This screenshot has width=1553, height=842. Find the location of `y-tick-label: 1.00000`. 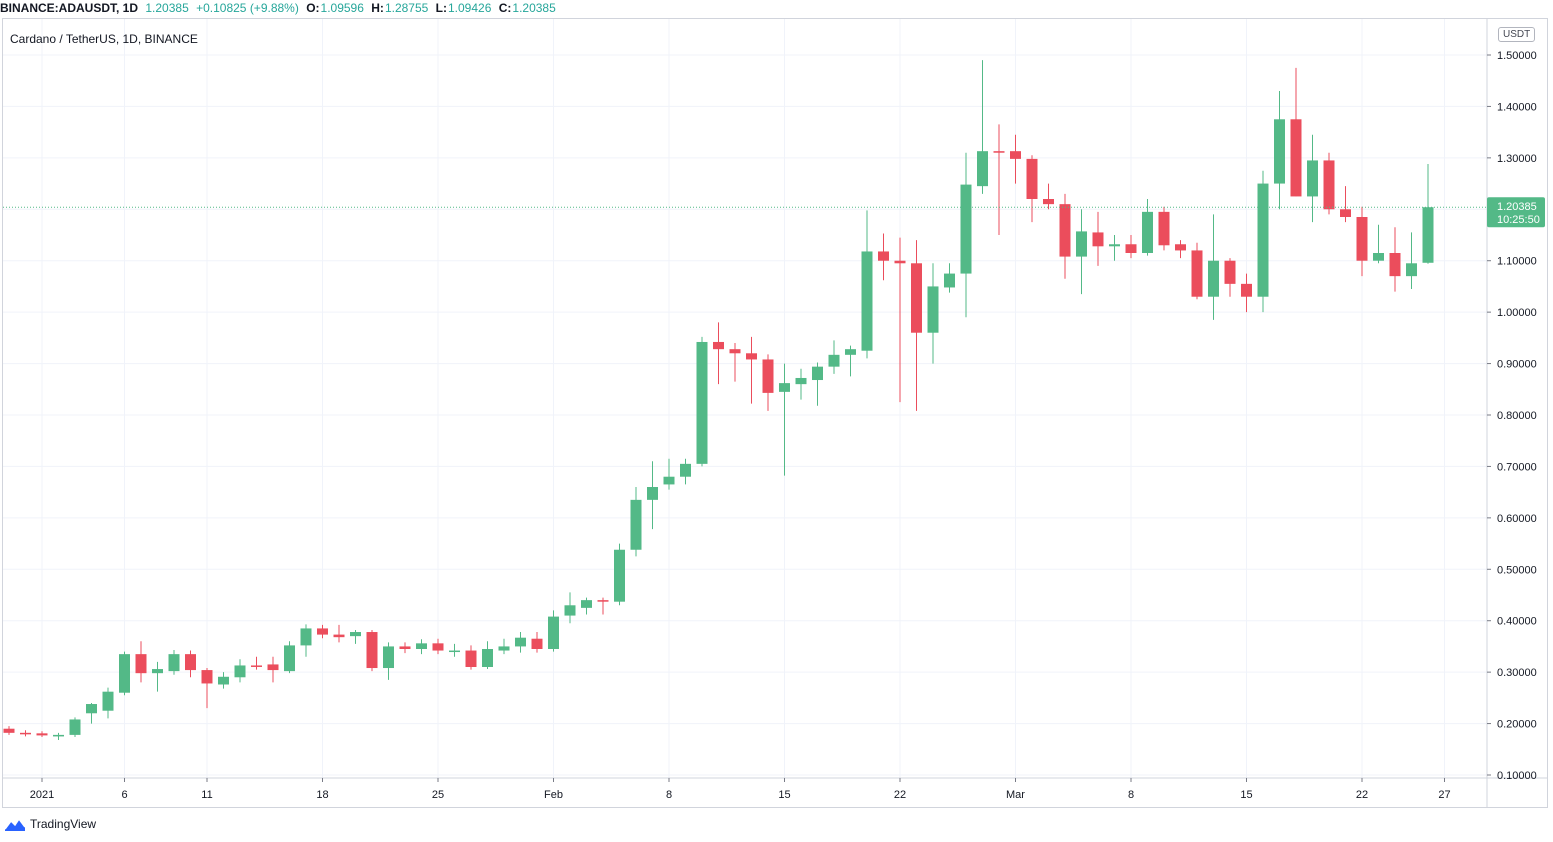

y-tick-label: 1.00000 is located at coordinates (1517, 313).